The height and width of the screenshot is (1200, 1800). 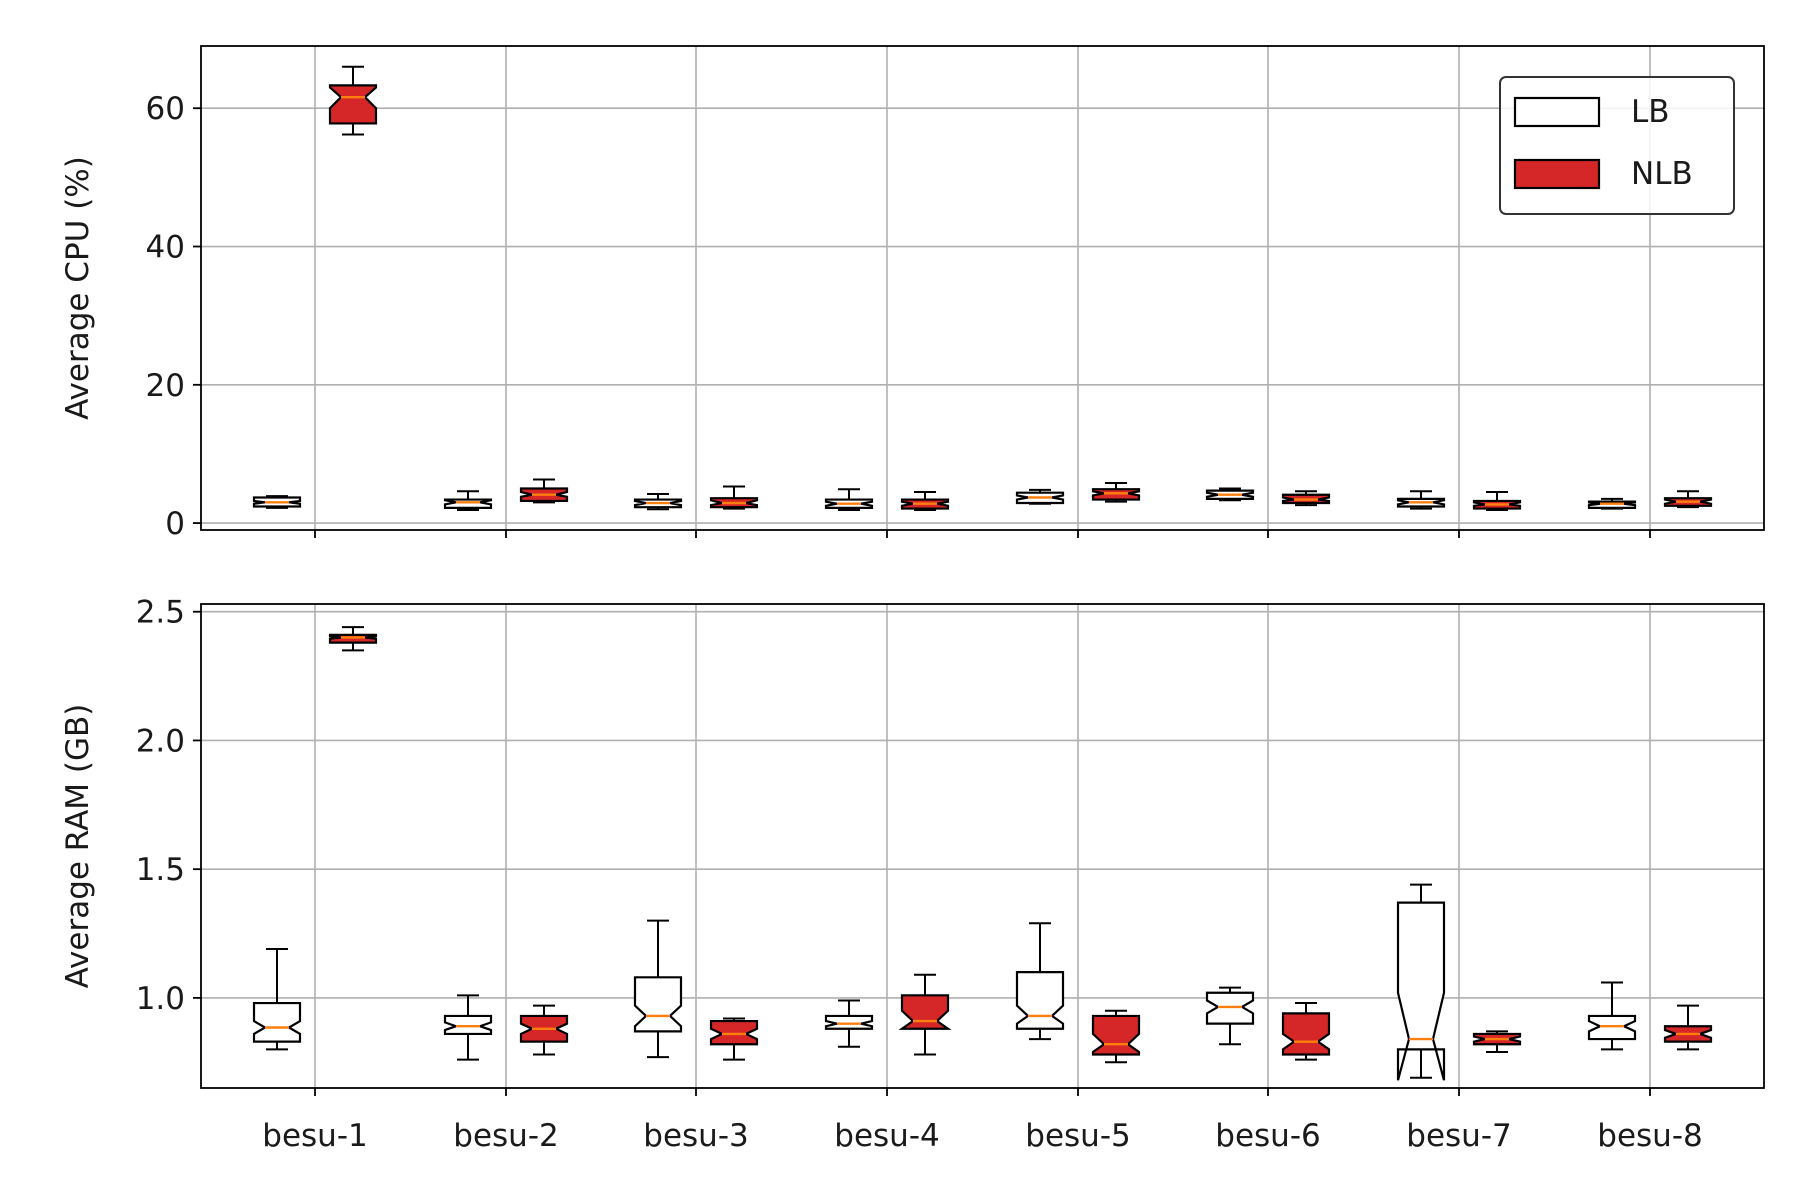 I want to click on x-tick-label: besu-2, so click(x=505, y=1136).